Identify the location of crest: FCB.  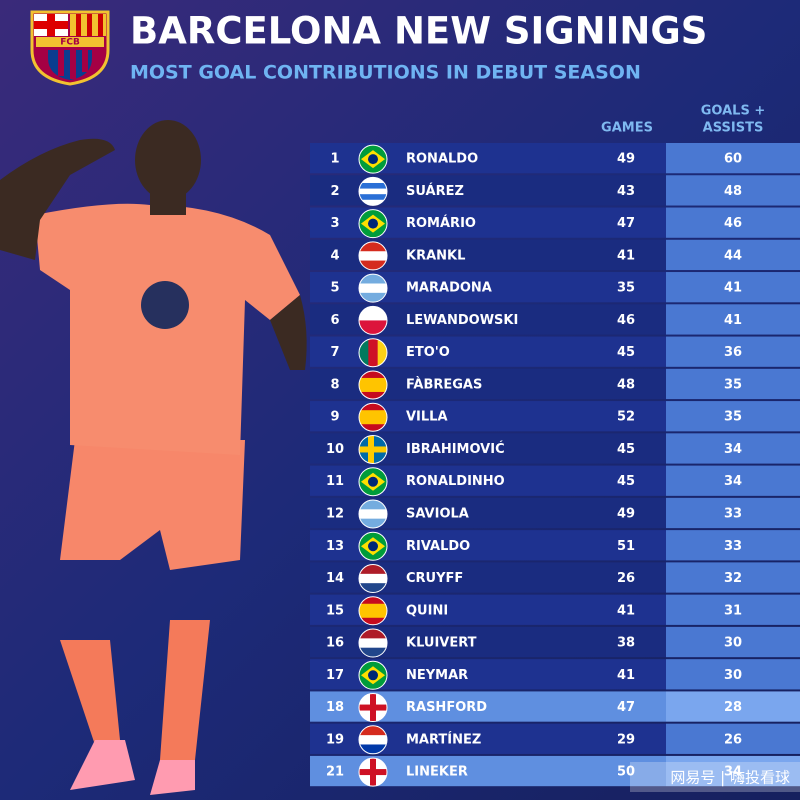
(70, 48).